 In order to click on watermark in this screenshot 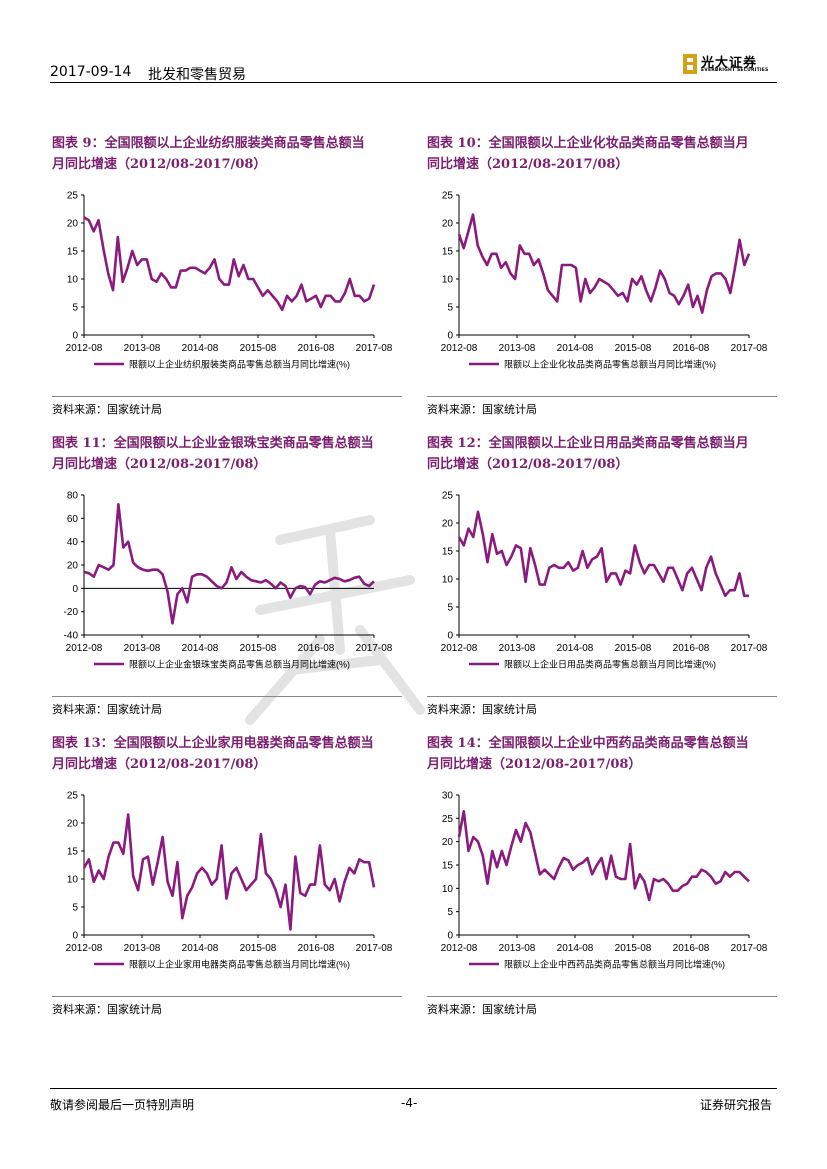, I will do `click(335, 620)`.